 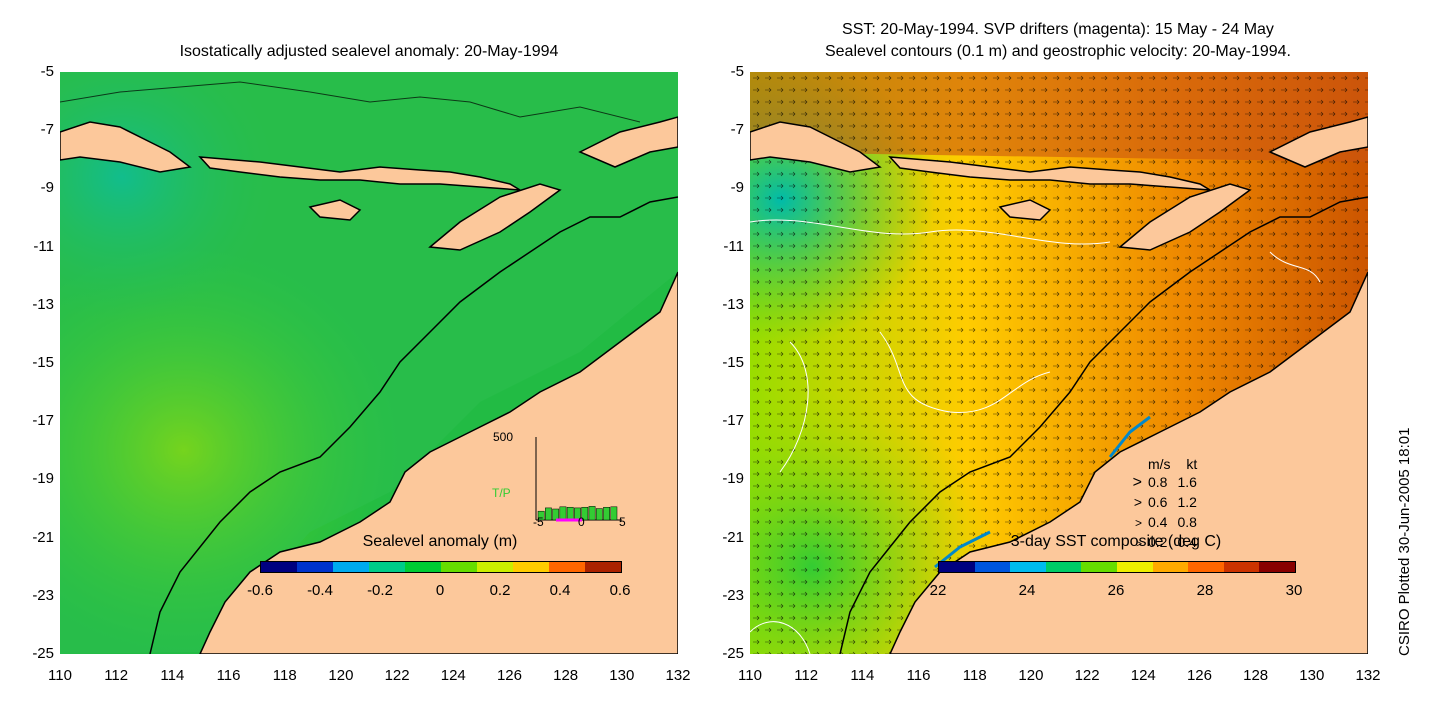 What do you see at coordinates (733, 246) in the screenshot?
I see `right-ytick-label: -11` at bounding box center [733, 246].